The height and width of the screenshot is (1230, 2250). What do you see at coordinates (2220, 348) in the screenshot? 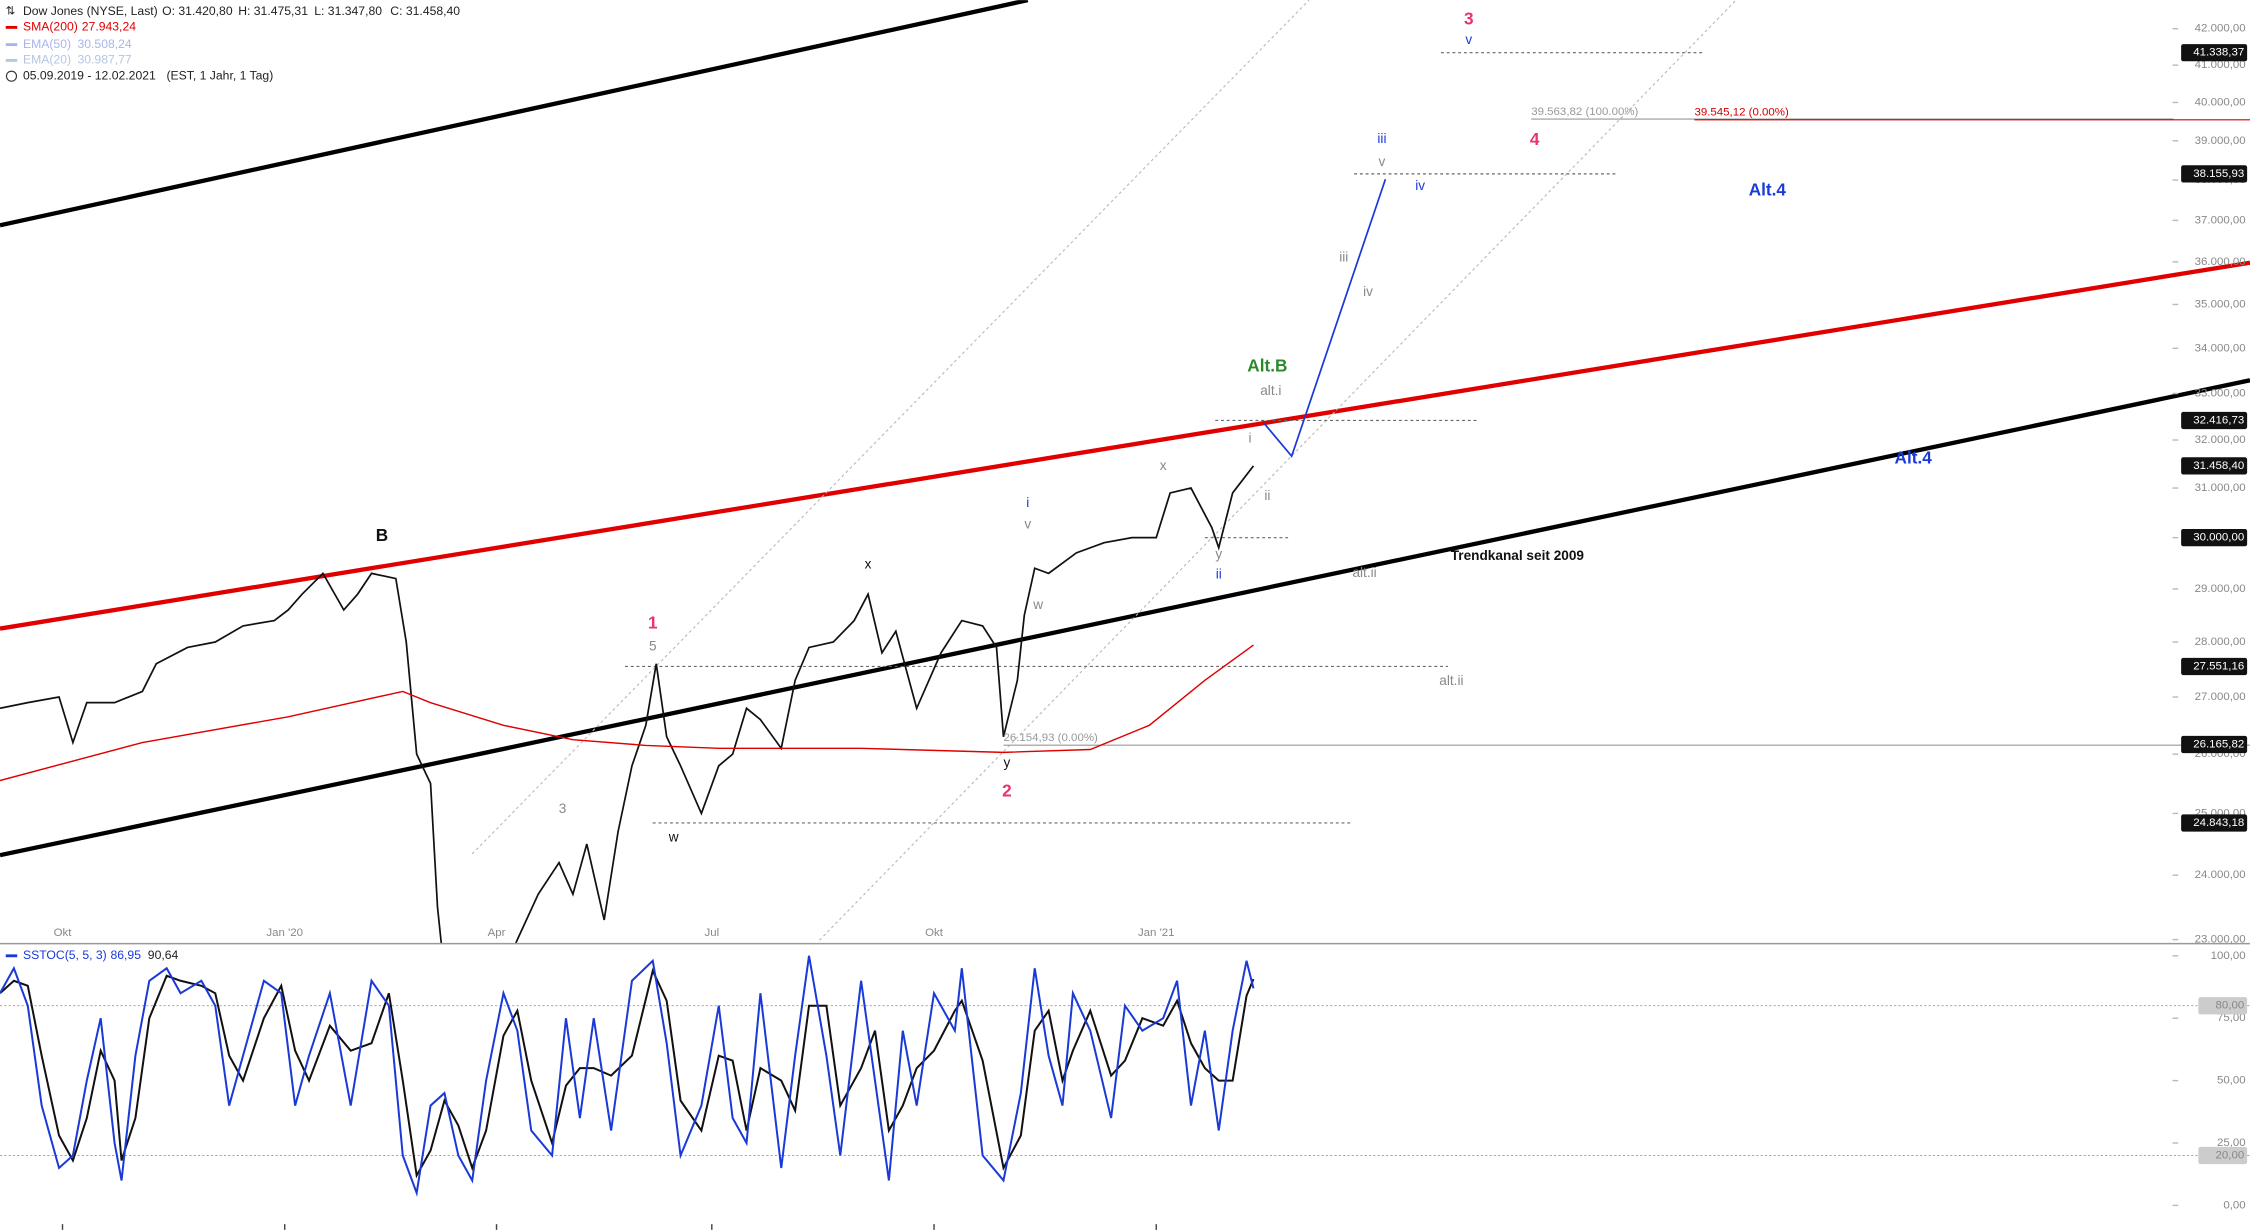
I see `y-tick-label: 34.000,00` at bounding box center [2220, 348].